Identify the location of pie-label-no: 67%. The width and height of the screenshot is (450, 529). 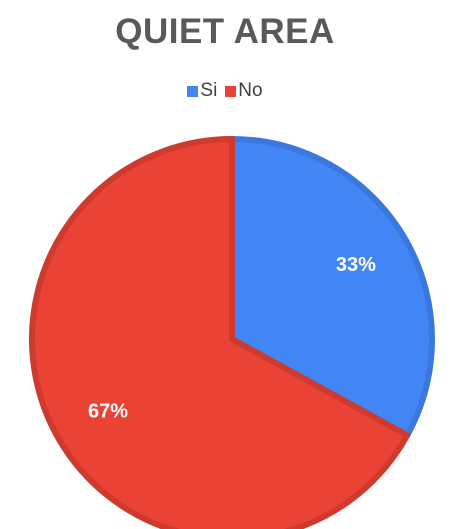
(108, 412).